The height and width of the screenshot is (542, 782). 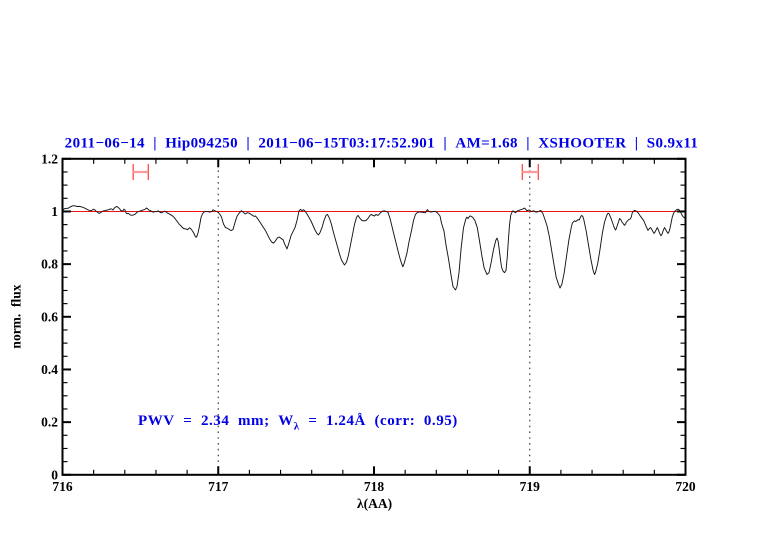 What do you see at coordinates (49, 369) in the screenshot?
I see `svg-text: 0.4` at bounding box center [49, 369].